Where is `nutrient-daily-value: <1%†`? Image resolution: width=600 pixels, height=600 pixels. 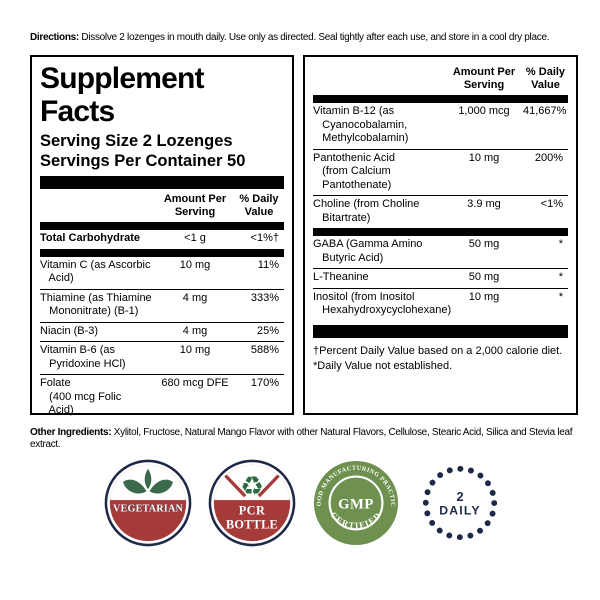
nutrient-daily-value: <1%† is located at coordinates (264, 238).